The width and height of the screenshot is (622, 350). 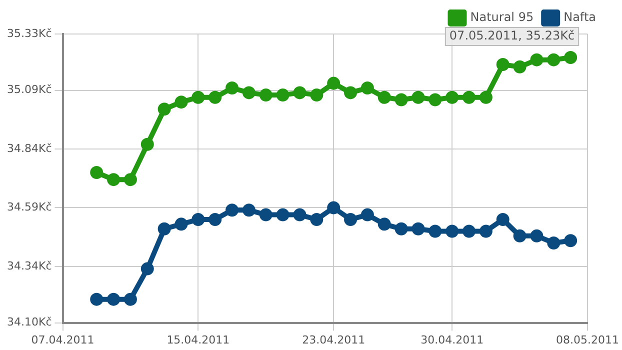 What do you see at coordinates (452, 339) in the screenshot?
I see `x-tick-label: 30.04.2011` at bounding box center [452, 339].